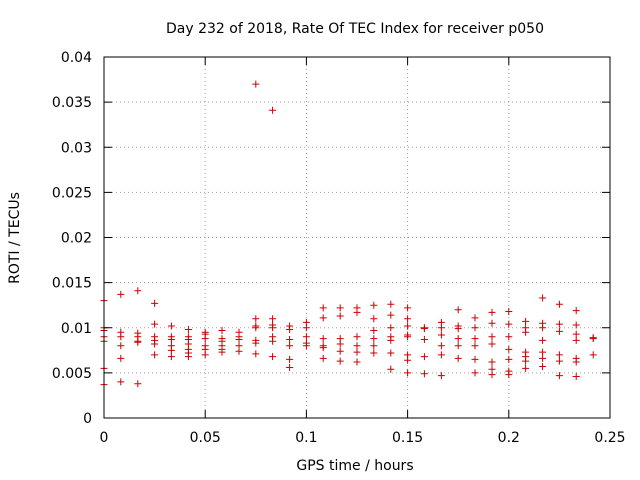 This screenshot has height=480, width=640. Describe the element at coordinates (407, 438) in the screenshot. I see `x-tick-label: 0.15` at that location.